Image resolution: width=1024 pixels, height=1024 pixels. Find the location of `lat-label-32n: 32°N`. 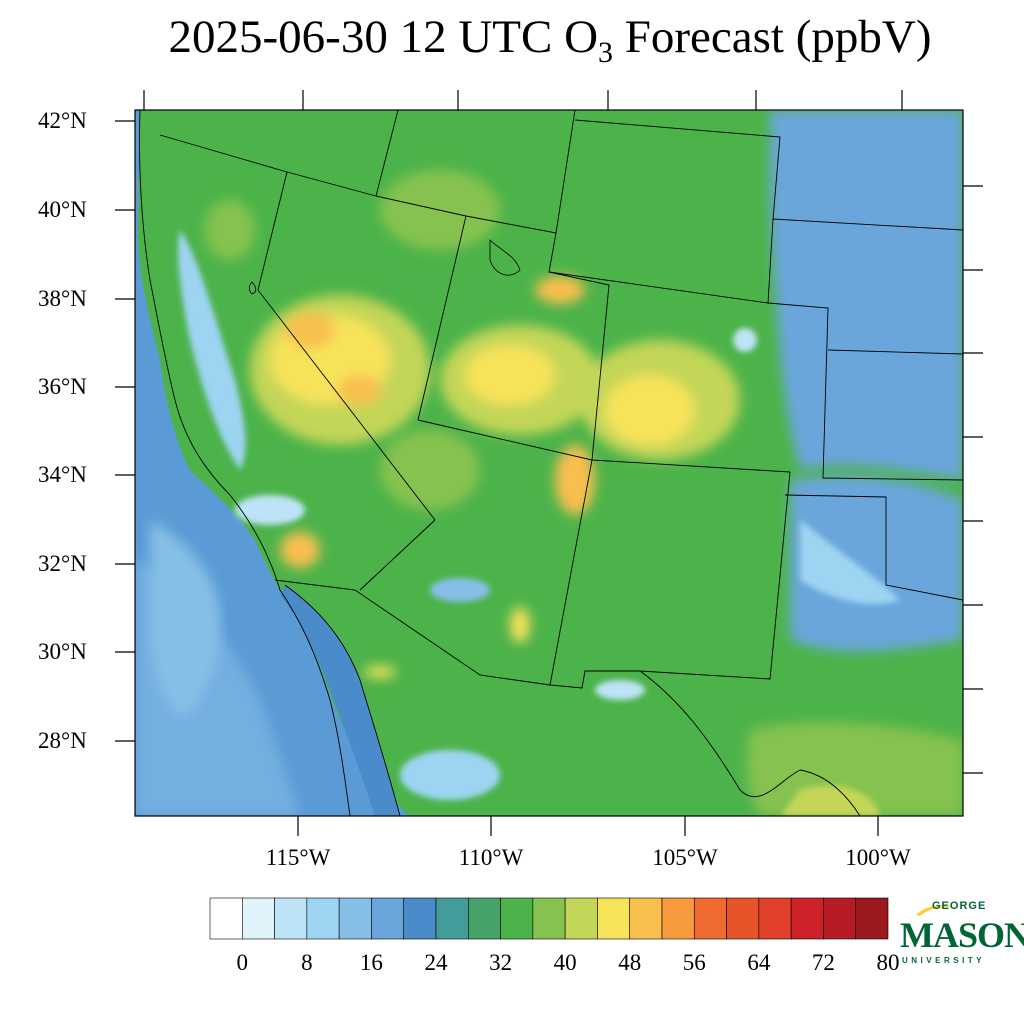

lat-label-32n: 32°N is located at coordinates (62, 563).